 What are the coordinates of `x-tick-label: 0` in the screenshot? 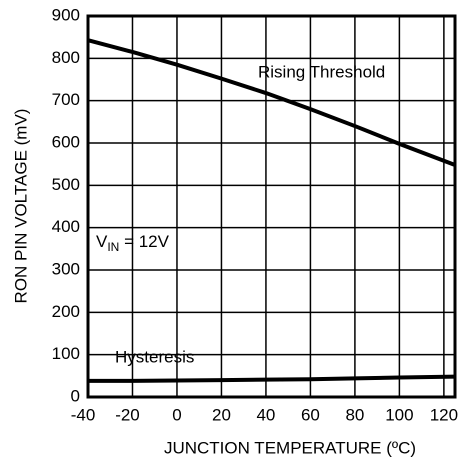 It's located at (176, 414).